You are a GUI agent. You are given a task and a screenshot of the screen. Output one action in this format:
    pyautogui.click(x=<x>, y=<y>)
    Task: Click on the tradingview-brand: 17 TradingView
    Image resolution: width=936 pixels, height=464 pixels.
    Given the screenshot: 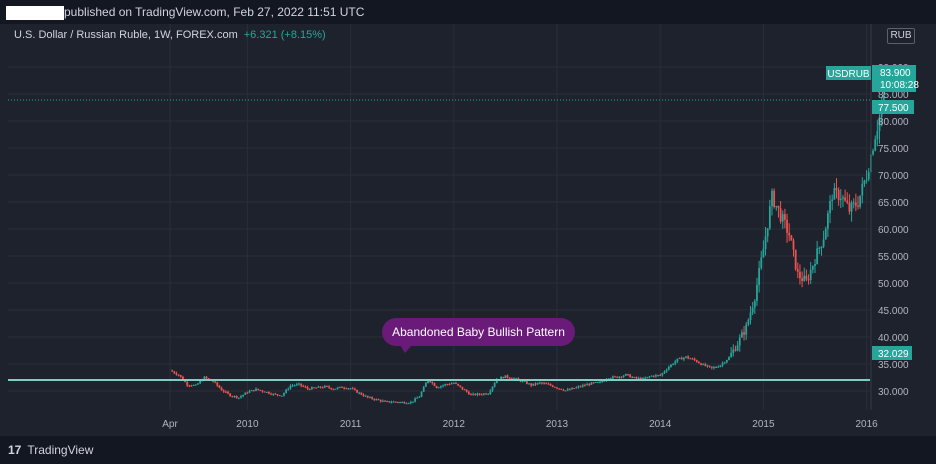 What is the action you would take?
    pyautogui.click(x=50, y=450)
    